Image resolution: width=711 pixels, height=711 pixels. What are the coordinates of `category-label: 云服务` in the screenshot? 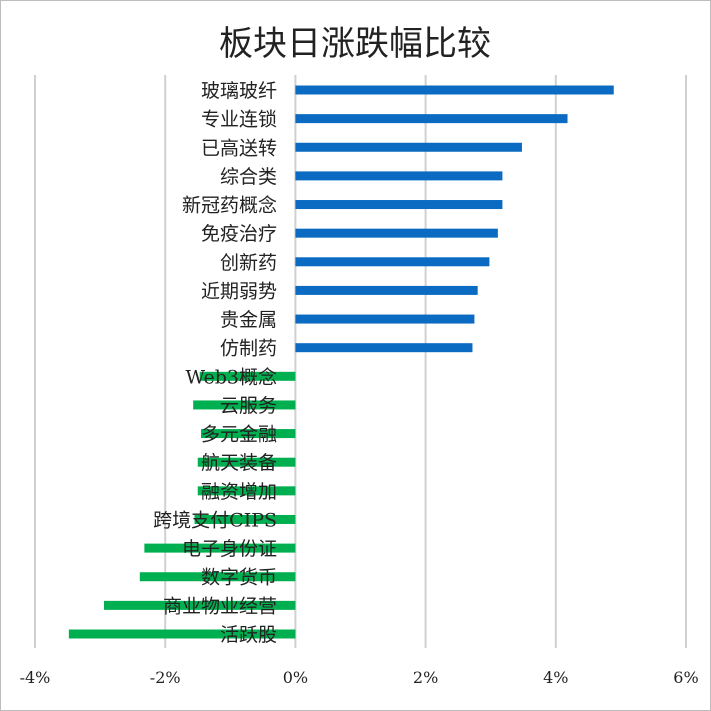 It's located at (248, 406).